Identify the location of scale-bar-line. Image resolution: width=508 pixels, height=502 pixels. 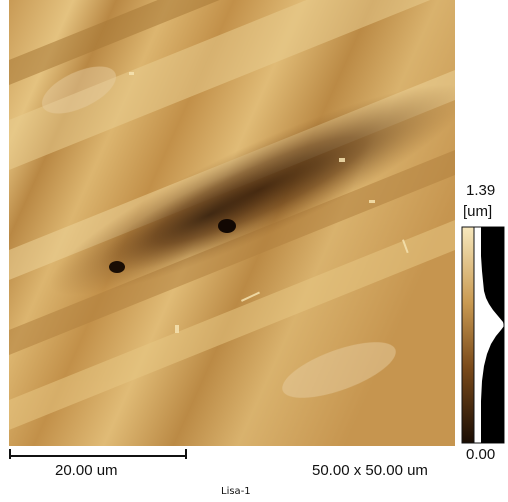
(98, 456).